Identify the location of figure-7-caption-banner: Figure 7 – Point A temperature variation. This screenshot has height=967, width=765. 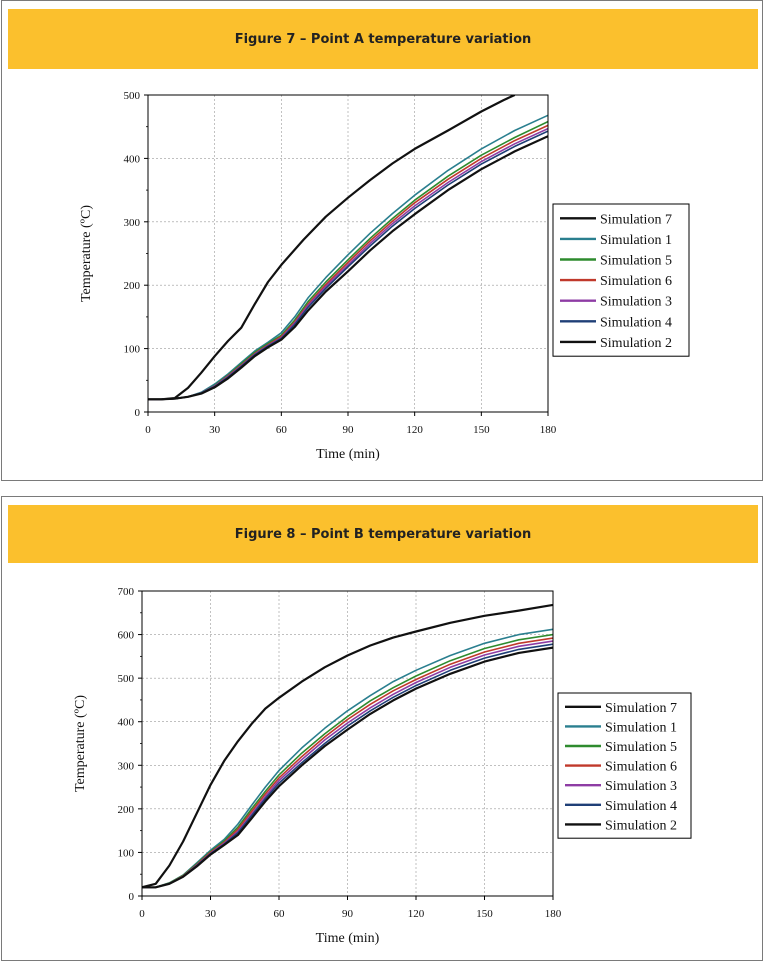
(383, 39).